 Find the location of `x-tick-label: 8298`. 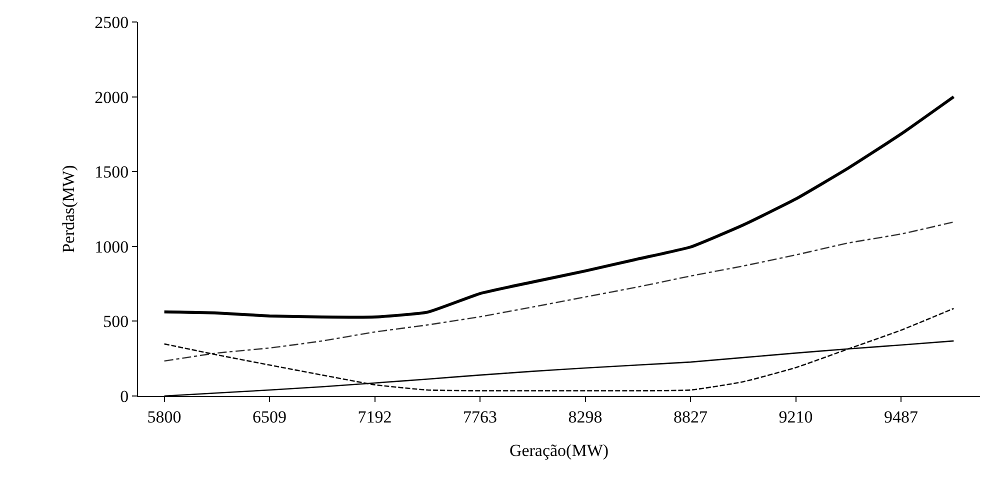

x-tick-label: 8298 is located at coordinates (585, 416).